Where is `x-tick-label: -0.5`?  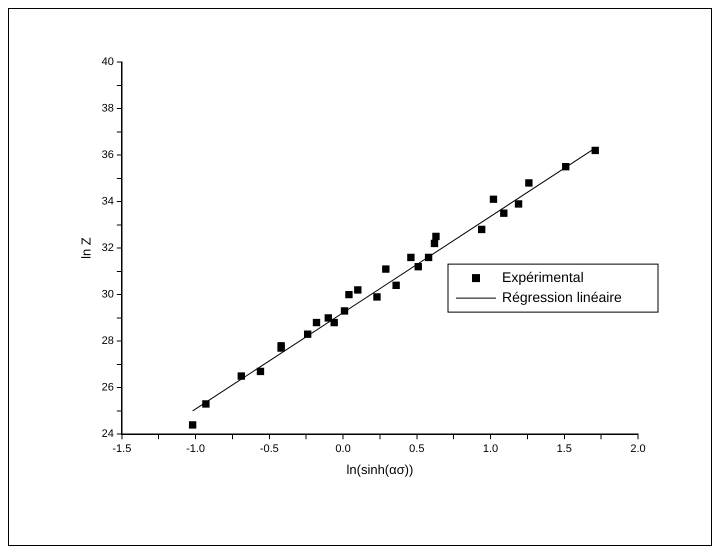
x-tick-label: -0.5 is located at coordinates (269, 448).